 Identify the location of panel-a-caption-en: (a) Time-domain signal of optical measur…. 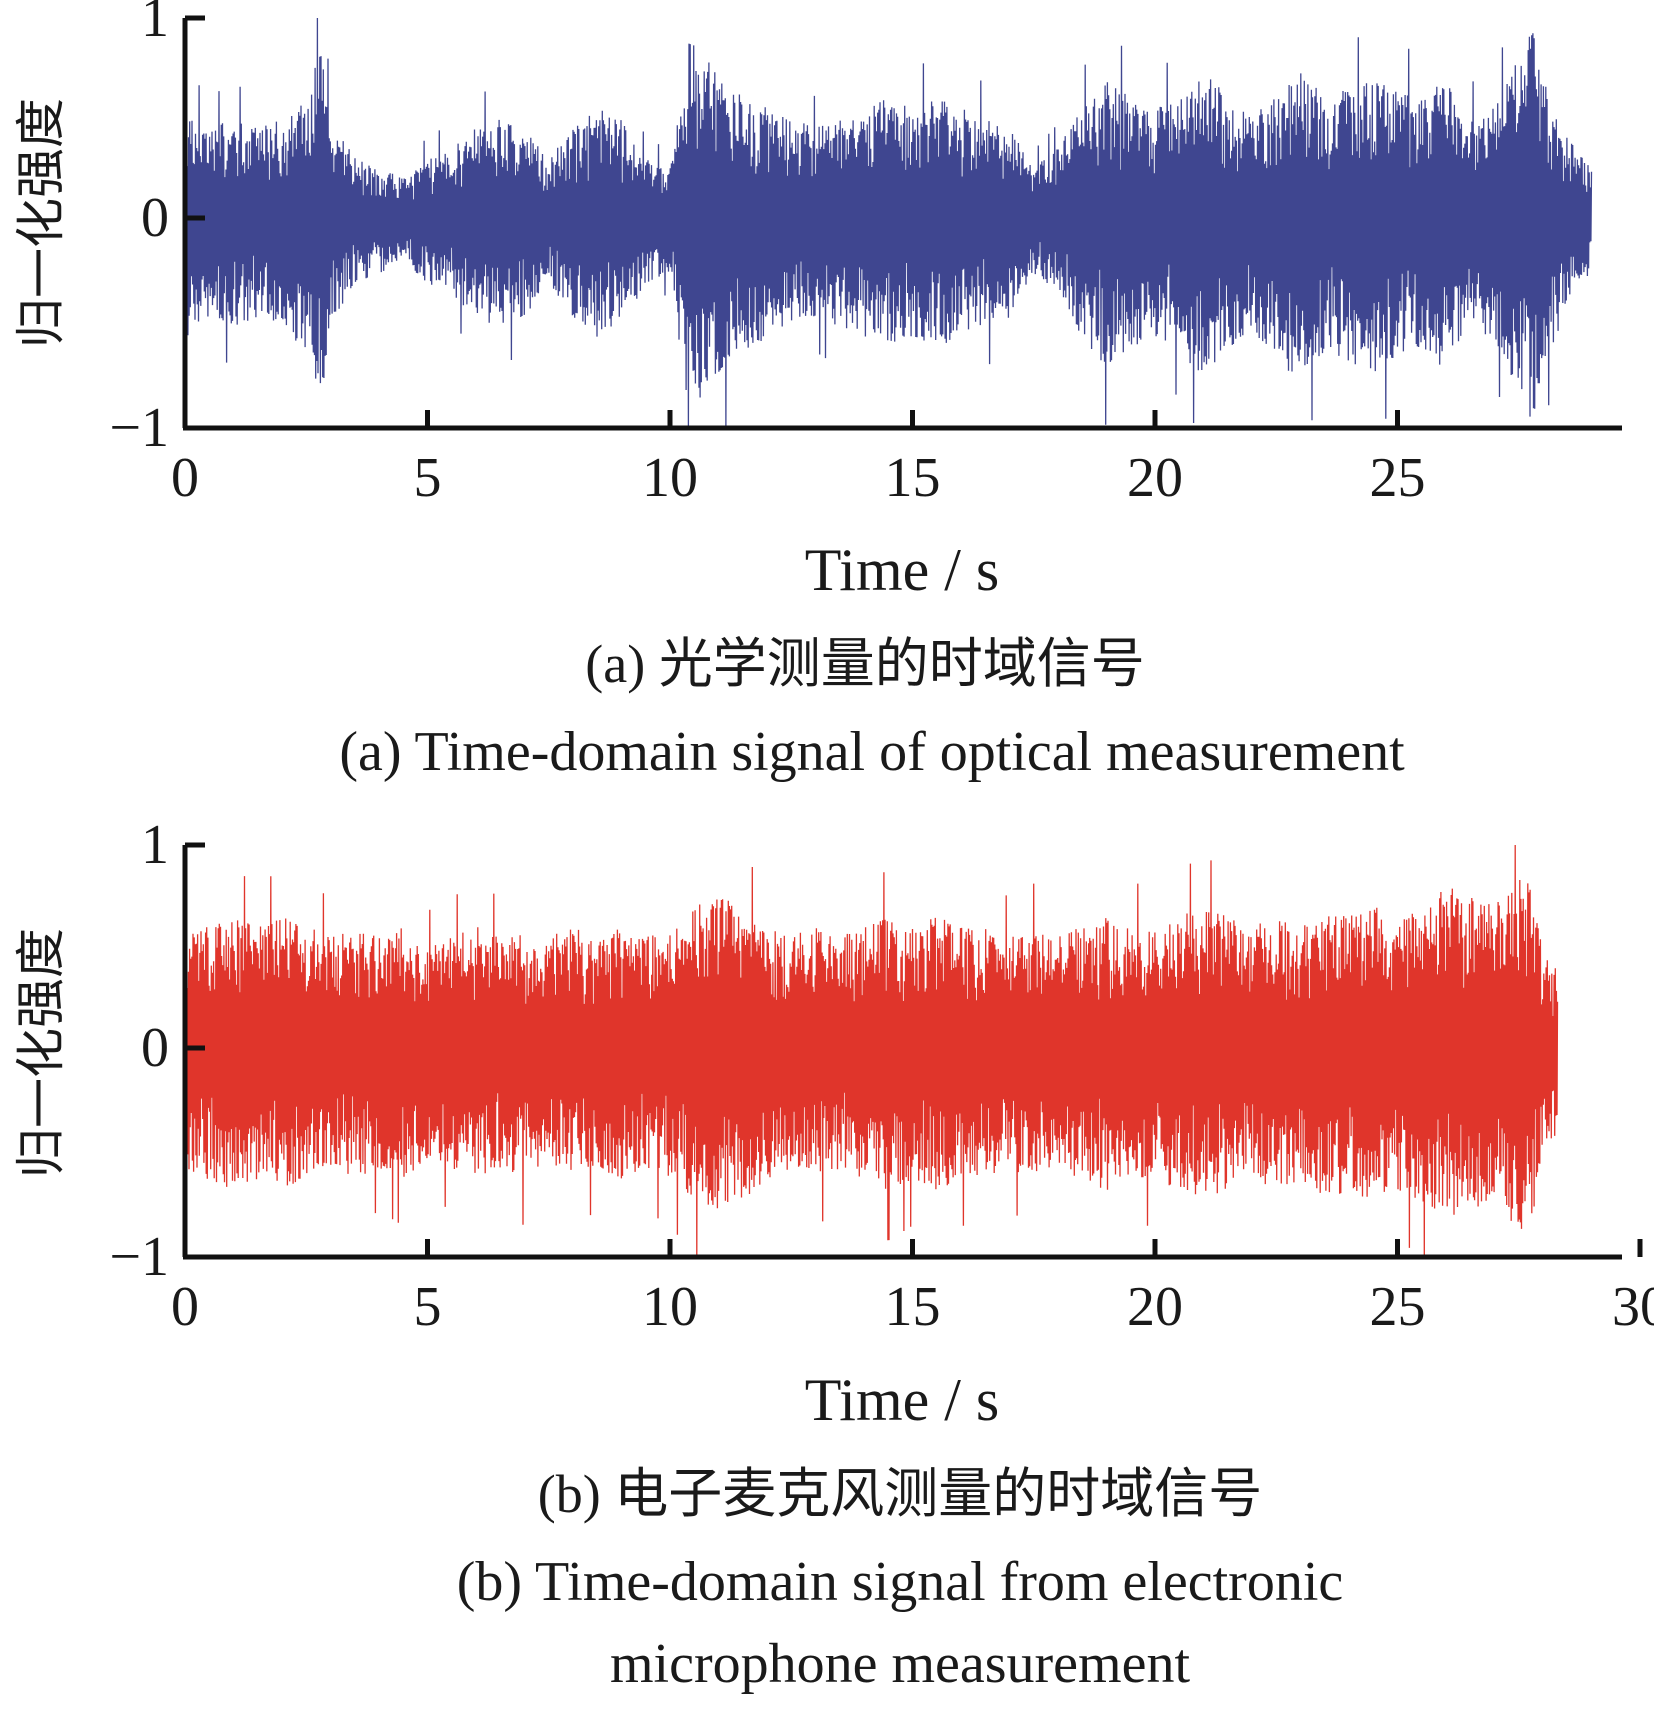
(872, 752).